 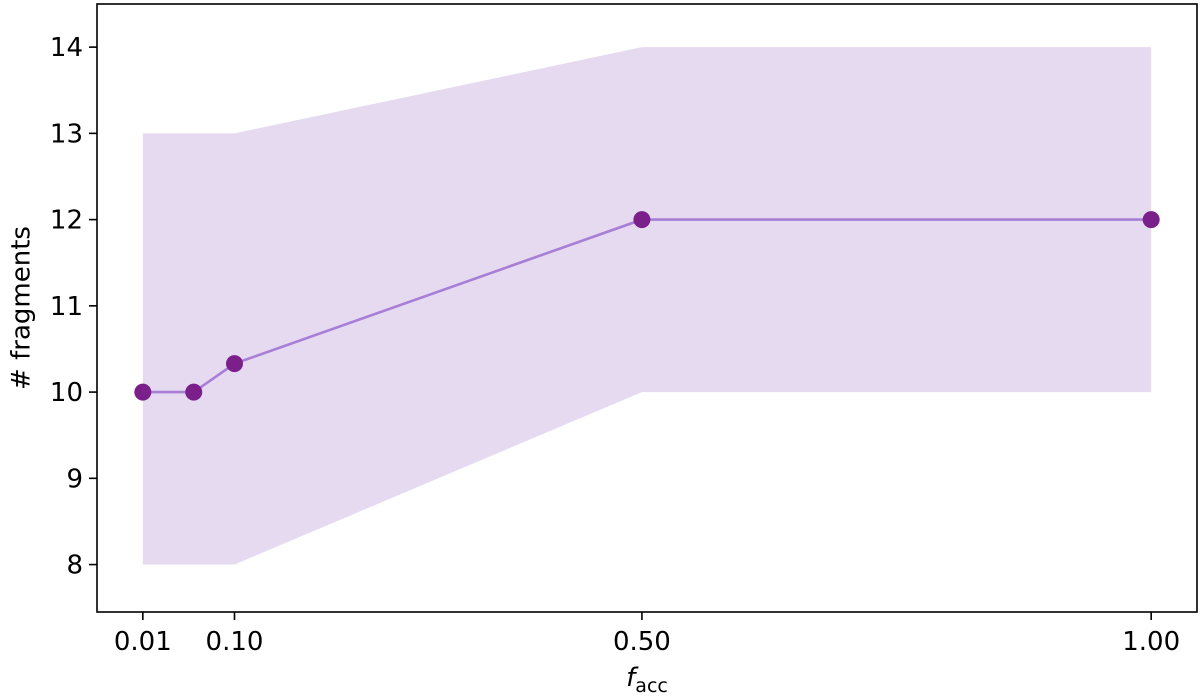 I want to click on x-tick-label: 1.00, so click(x=1151, y=642).